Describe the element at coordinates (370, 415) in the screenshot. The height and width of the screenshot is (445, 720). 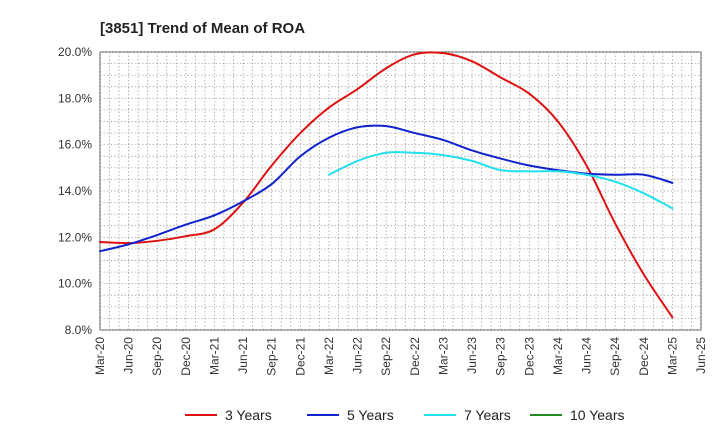
I see `legend-label-5-years: 5 Years` at that location.